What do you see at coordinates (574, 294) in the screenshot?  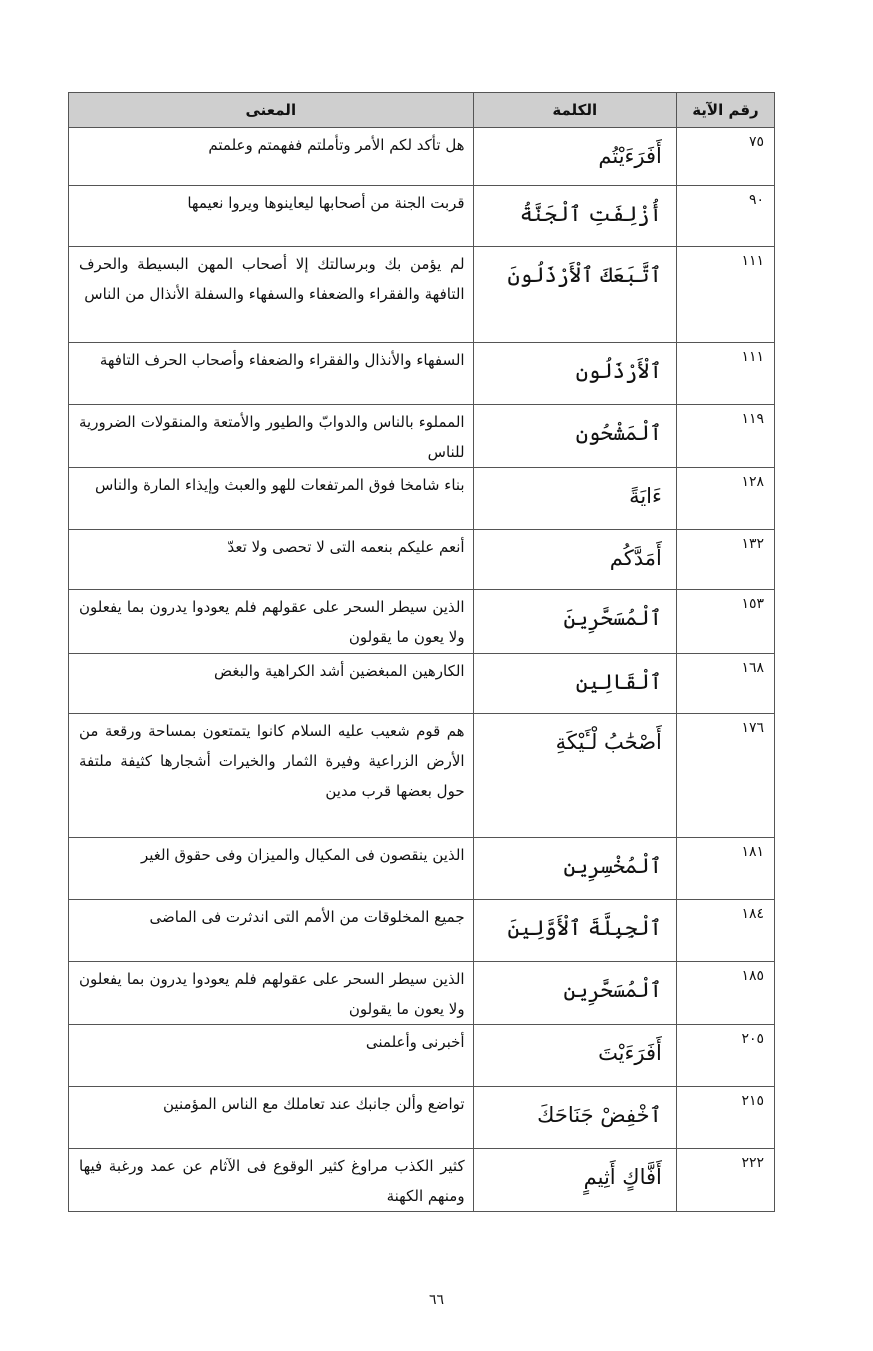 I see `word-cell: ٱتَّبَعَكَ ٱلْأَرْذَلُونَ` at bounding box center [574, 294].